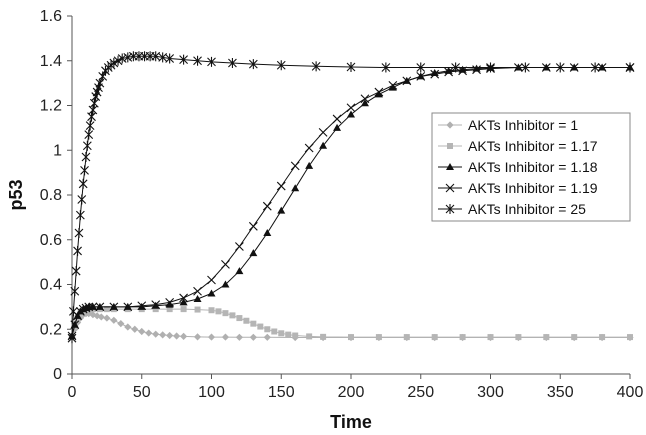  I want to click on legend-item: AKTs Inhibitor = 1, so click(508, 125).